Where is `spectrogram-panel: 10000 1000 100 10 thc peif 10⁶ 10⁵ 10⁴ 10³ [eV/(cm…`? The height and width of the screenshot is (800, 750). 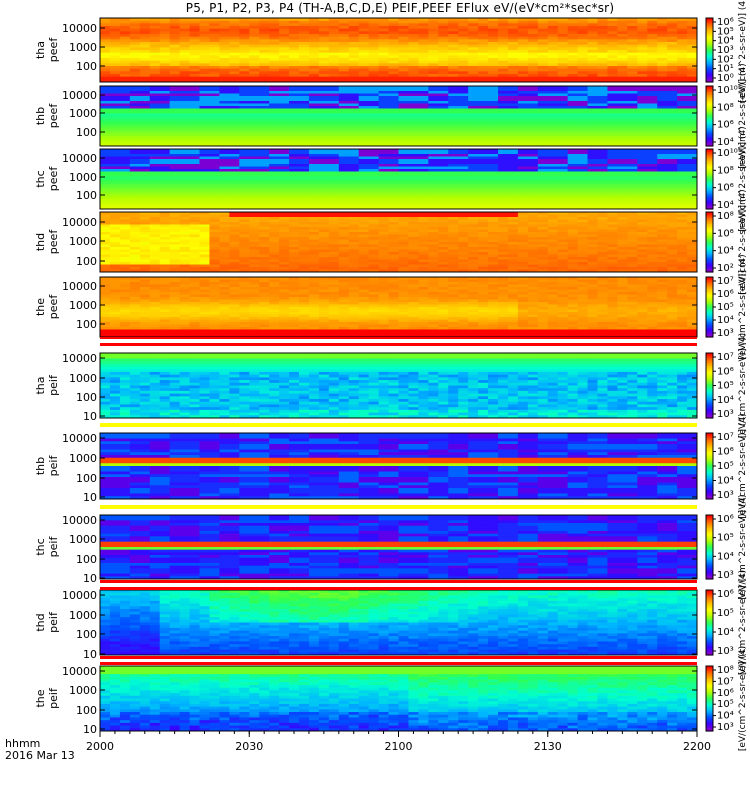 spectrogram-panel: 10000 1000 100 10 thc peif 10⁶ 10⁵ 10⁴ 10³ [eV/(cm… is located at coordinates (391, 546).